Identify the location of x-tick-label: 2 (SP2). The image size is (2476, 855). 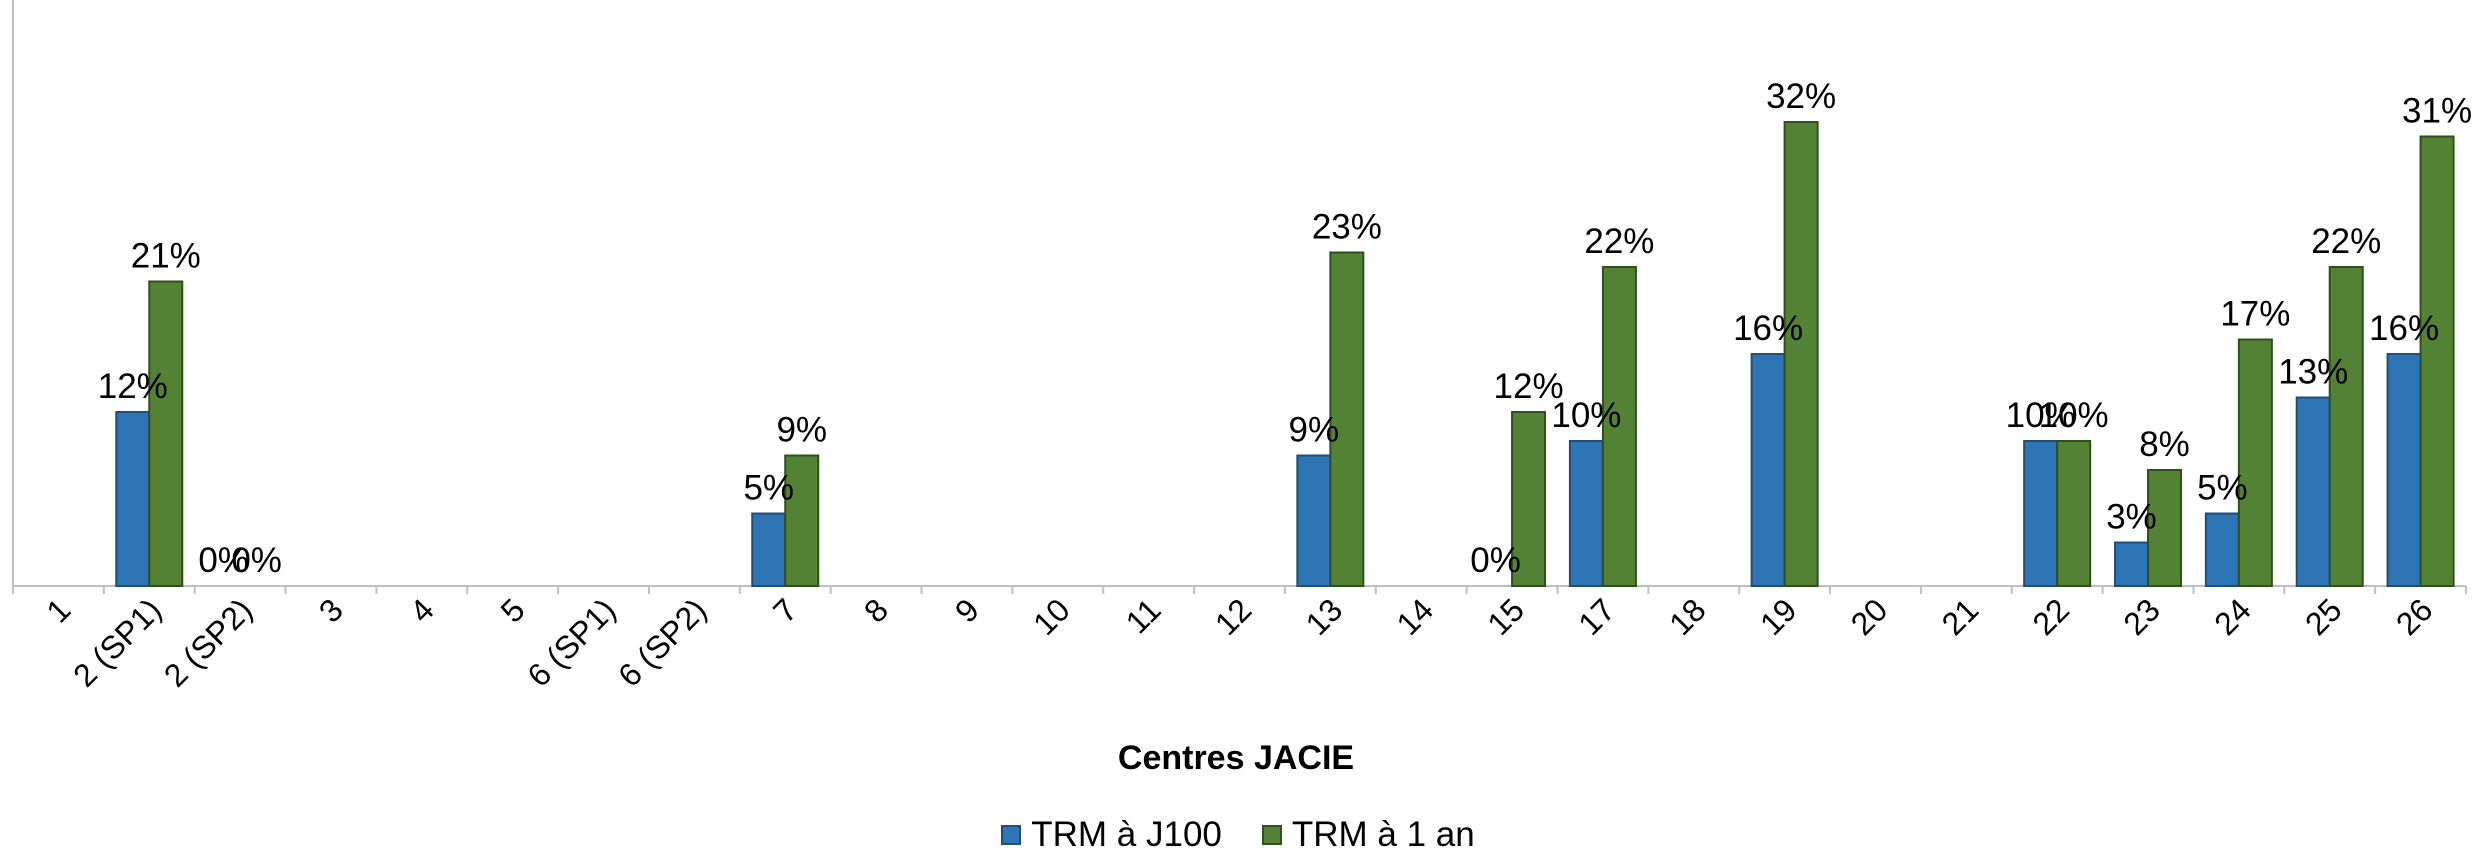
(208, 642).